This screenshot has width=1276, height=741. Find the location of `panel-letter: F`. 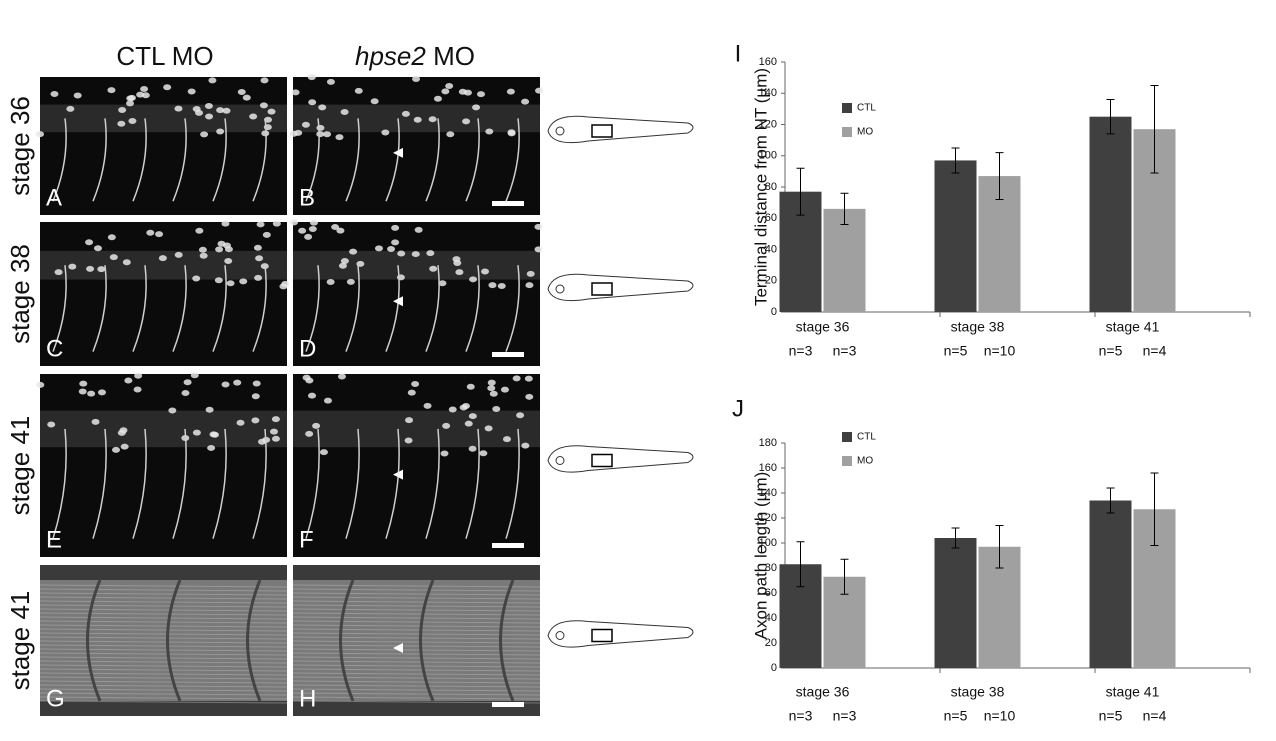

panel-letter: F is located at coordinates (306, 539).